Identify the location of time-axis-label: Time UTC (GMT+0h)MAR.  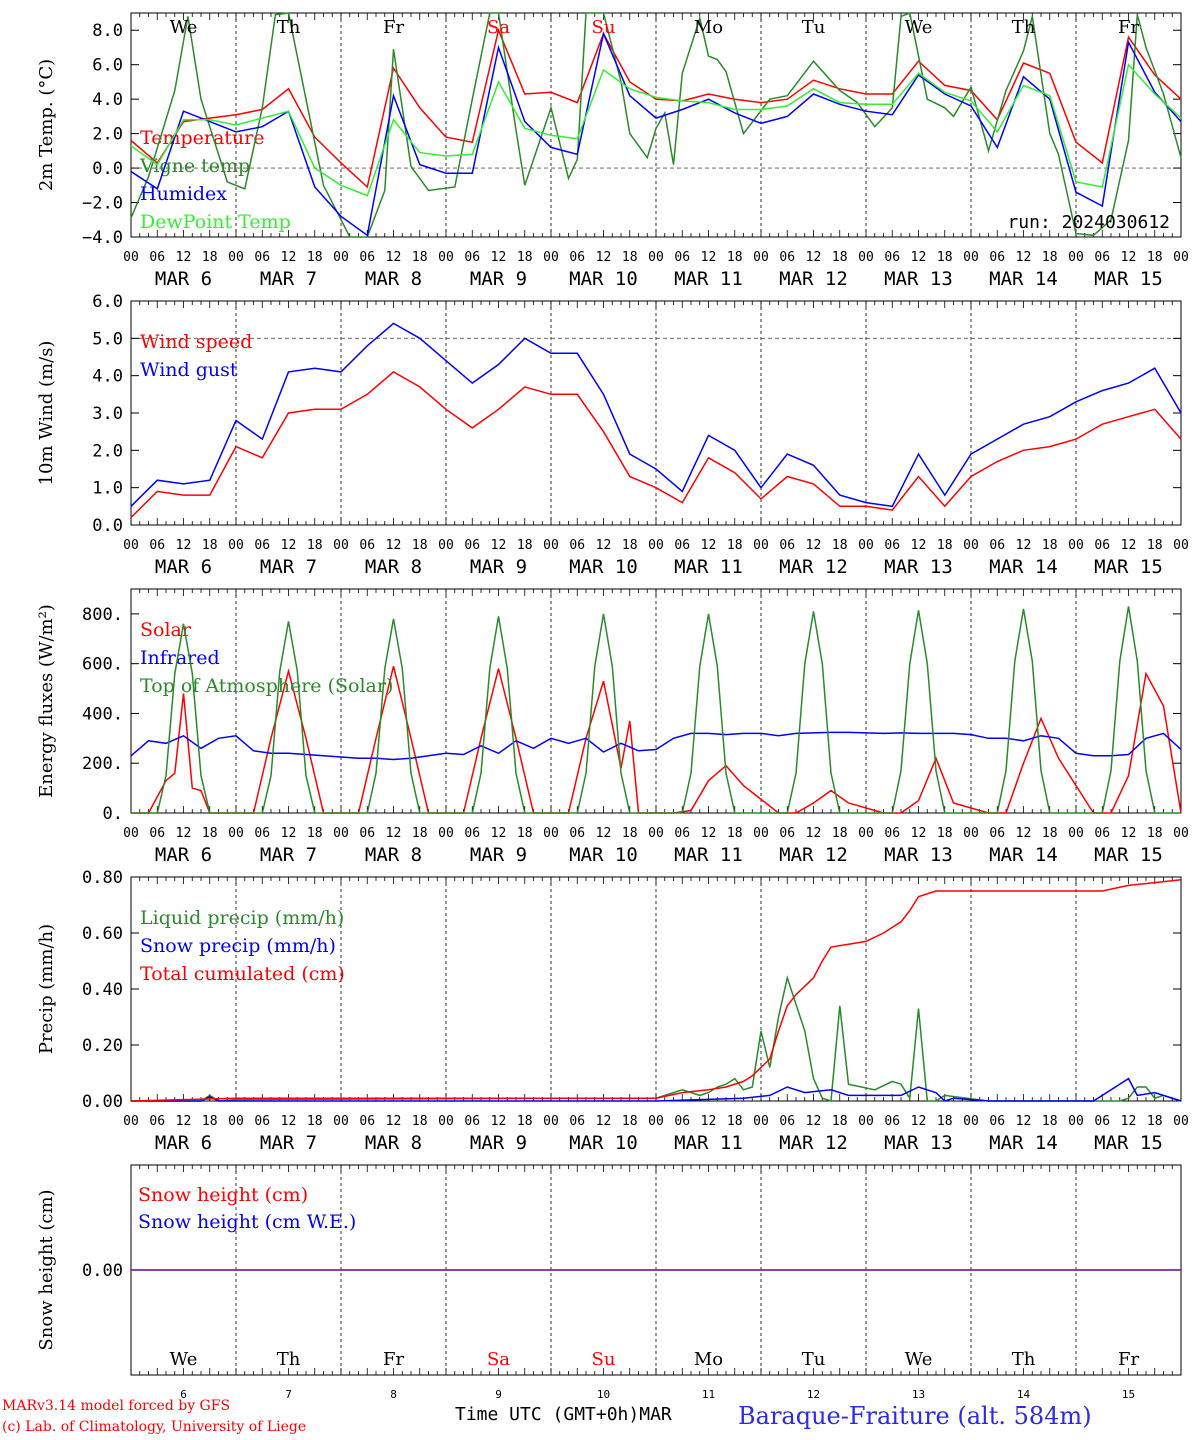
(563, 1414).